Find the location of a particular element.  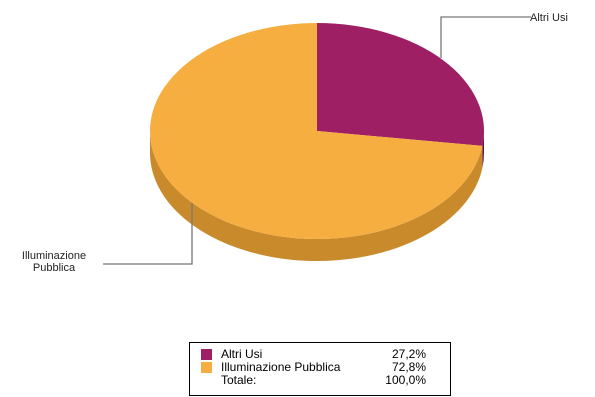

legend-total-label: Totale: is located at coordinates (239, 380).